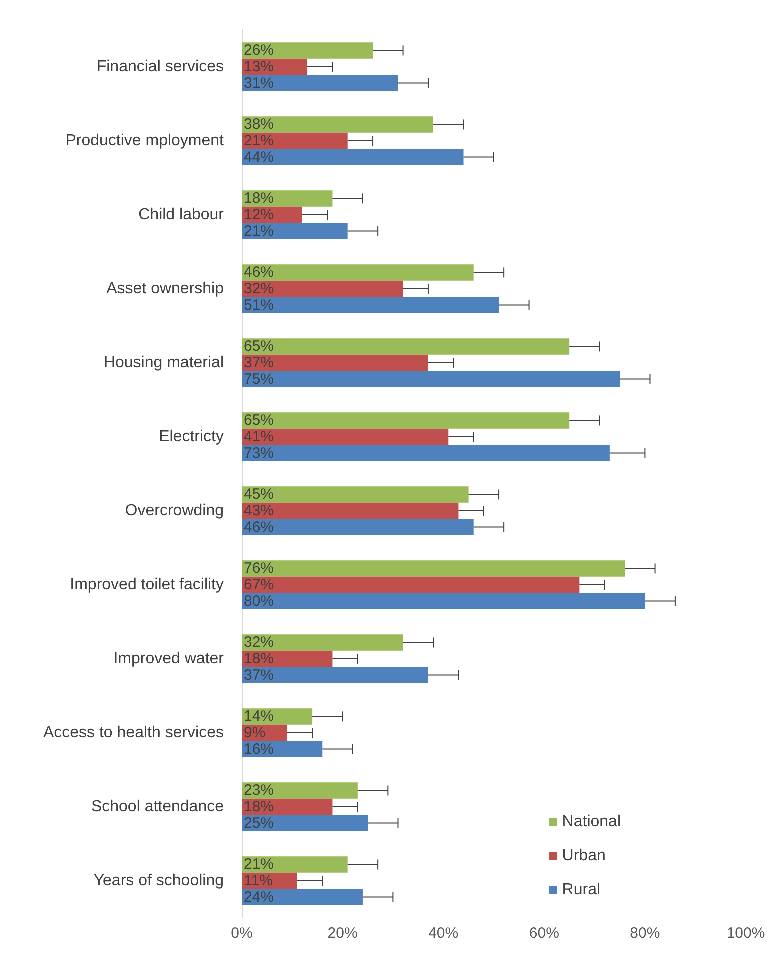 This screenshot has width=776, height=978. Describe the element at coordinates (258, 881) in the screenshot. I see `data-label: 11%` at that location.